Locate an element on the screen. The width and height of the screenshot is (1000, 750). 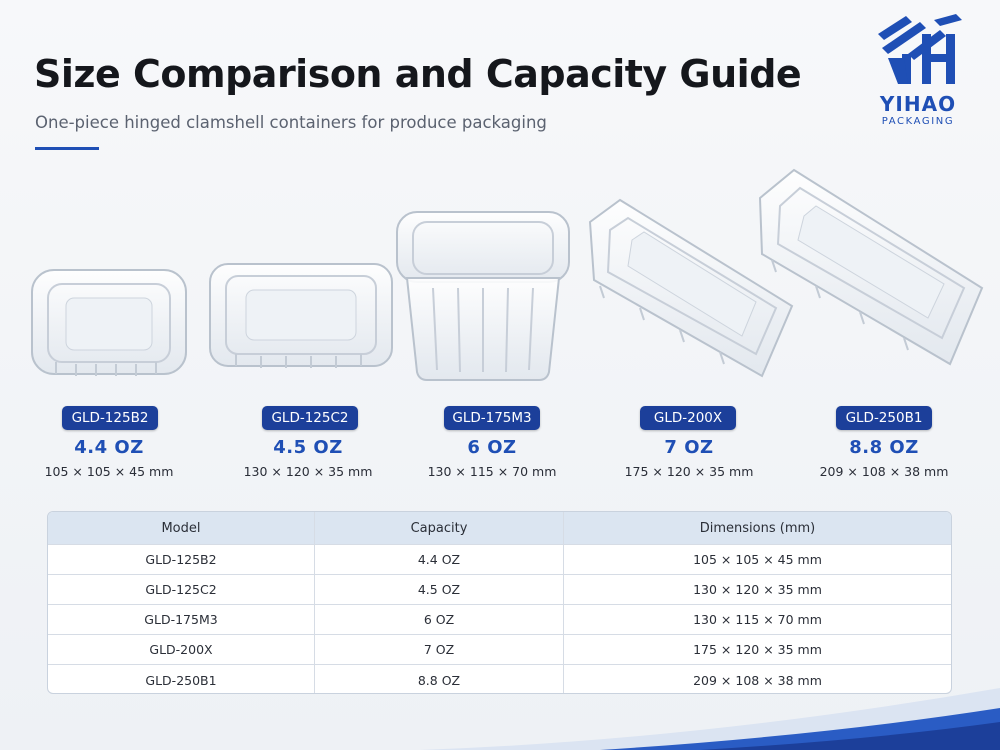
table-row: GLD-125C2 4.5 OZ 130 × 120 × 35 mm is located at coordinates (499, 590).